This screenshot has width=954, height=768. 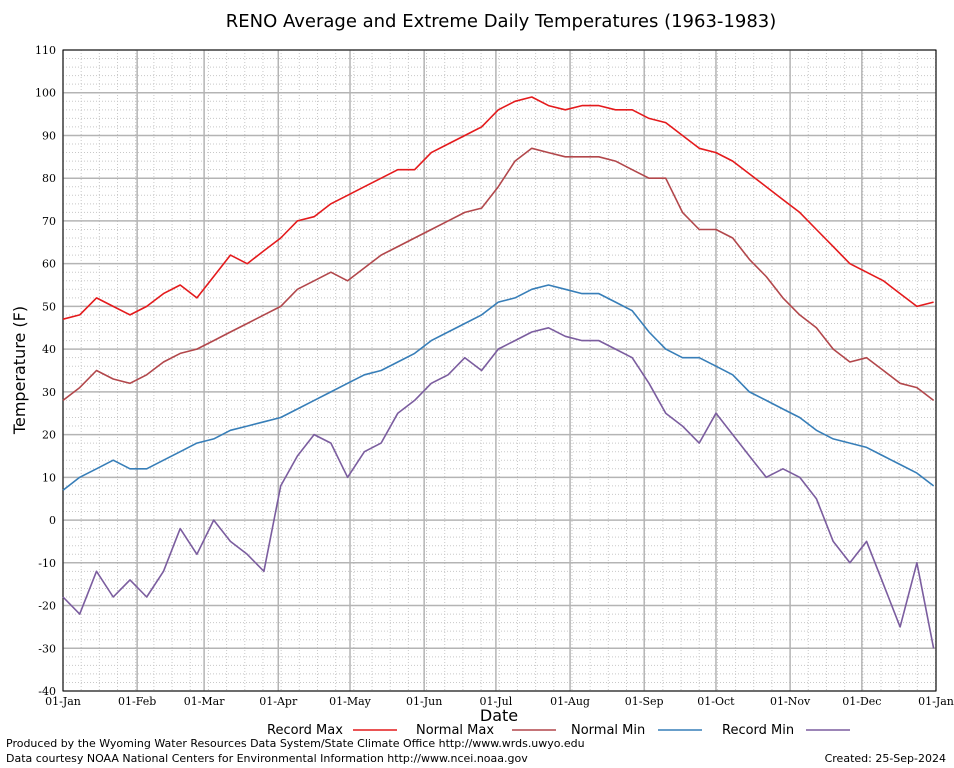 I want to click on y-tick-label: -30, so click(x=47, y=648).